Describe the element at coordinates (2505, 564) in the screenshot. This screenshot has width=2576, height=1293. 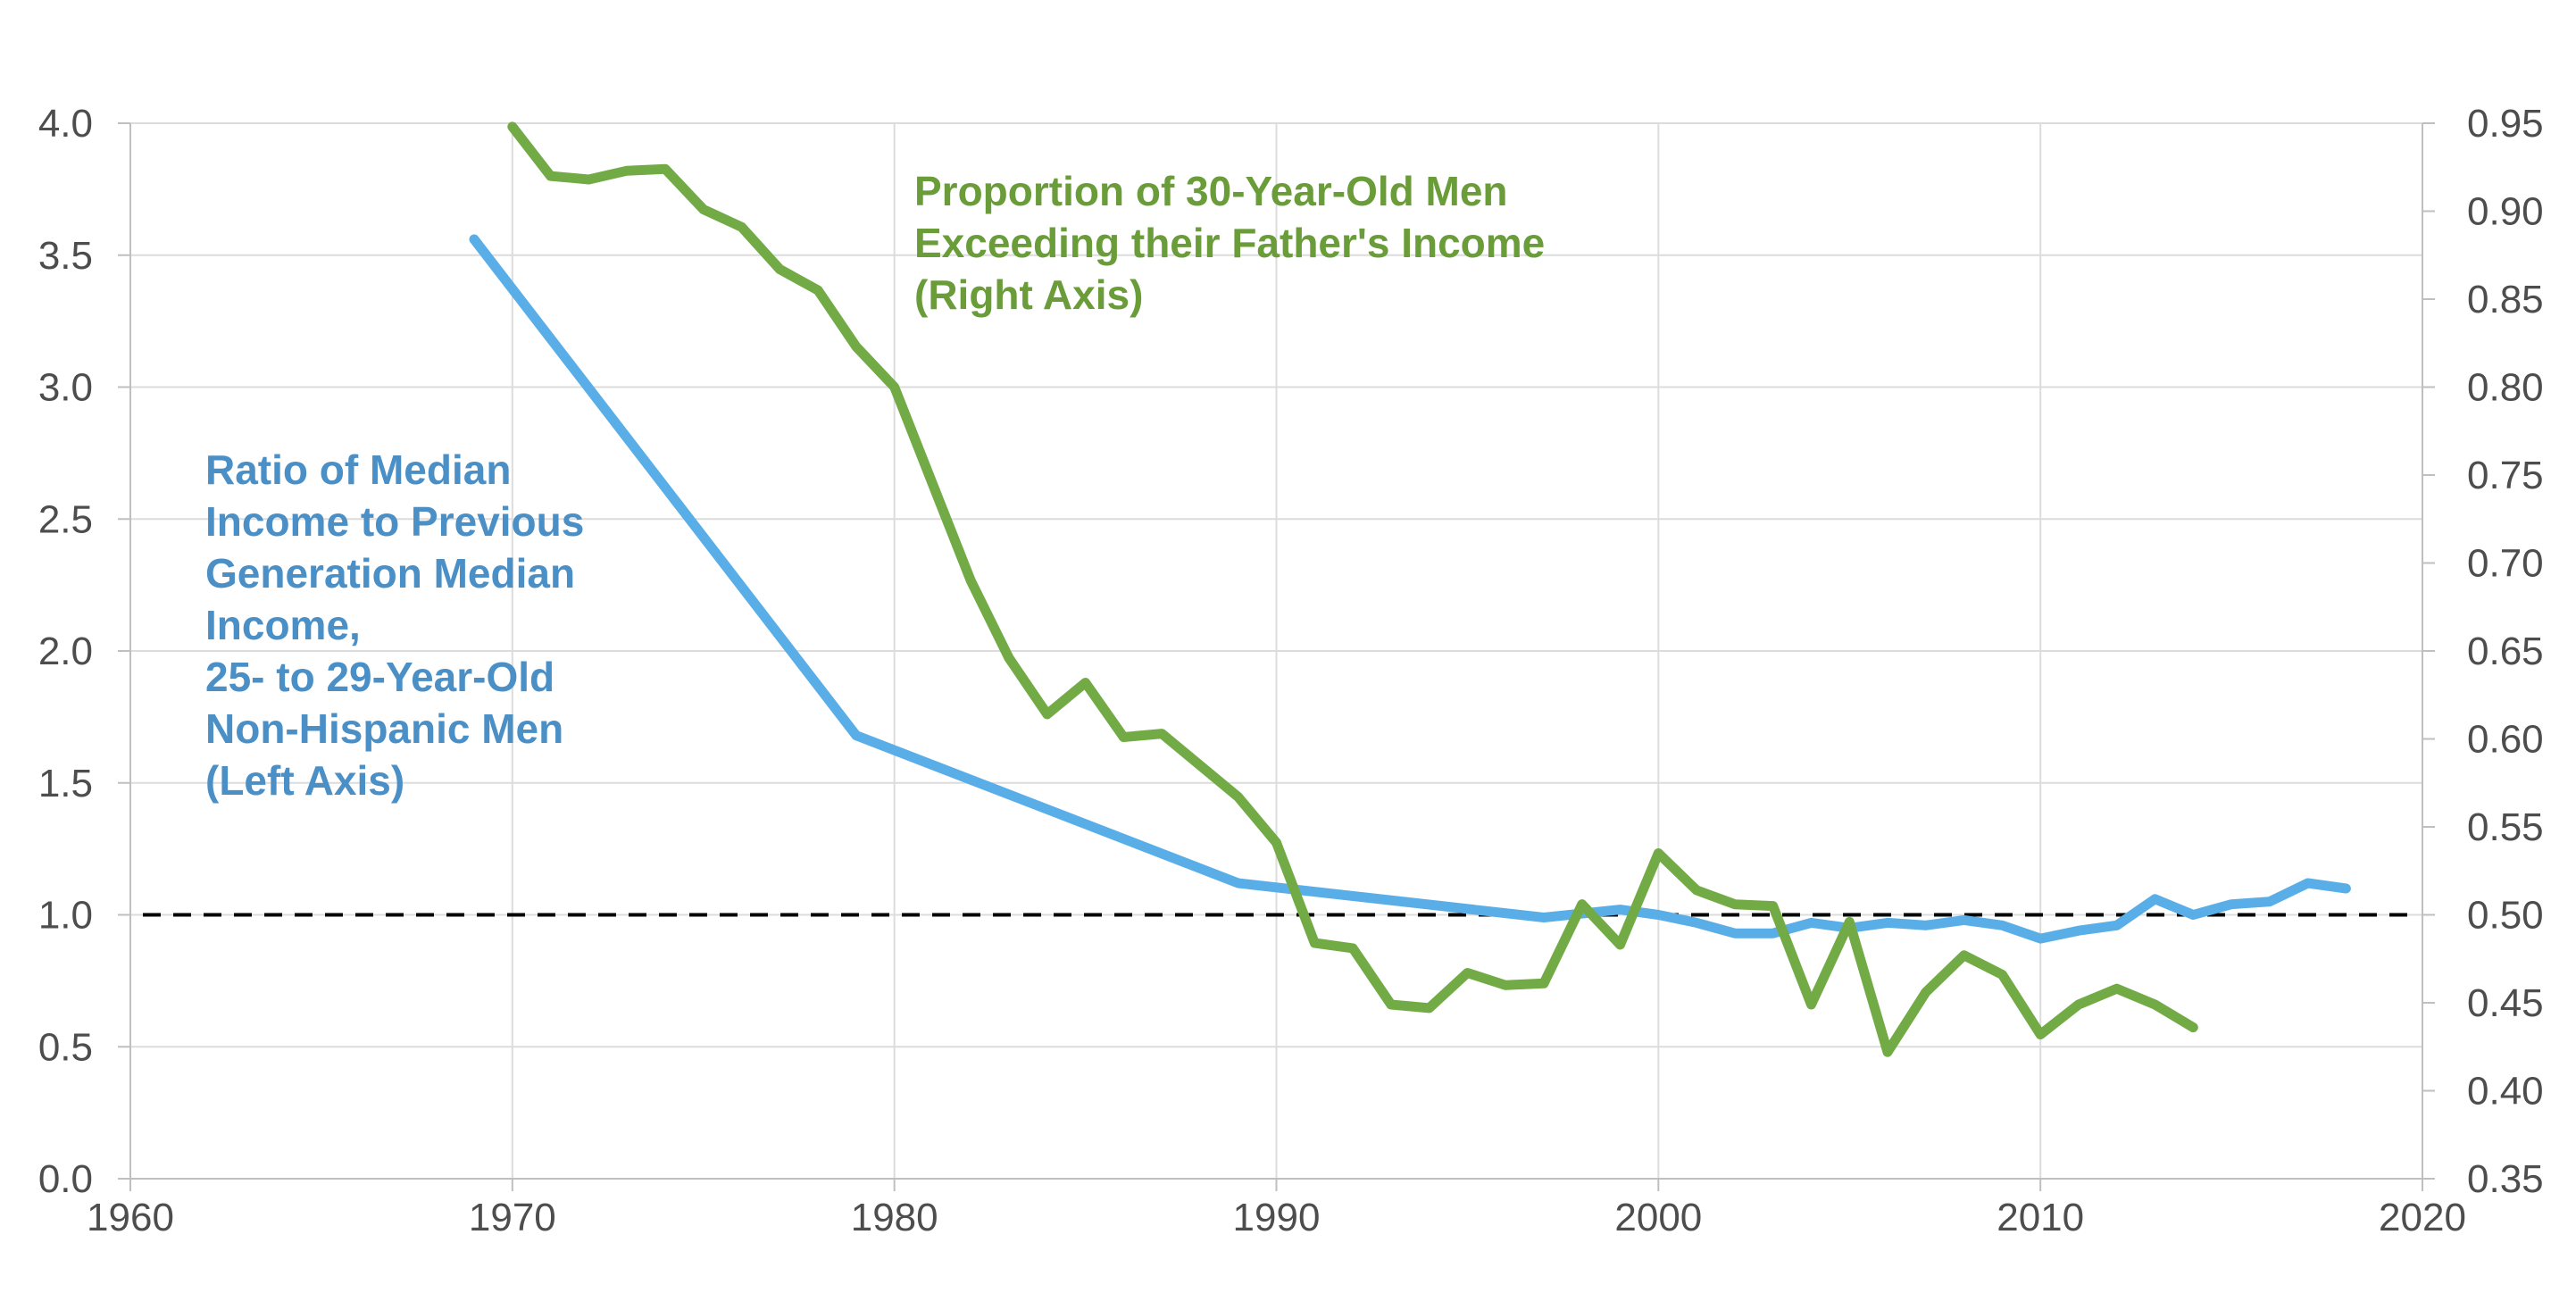
I see `y2-tick-label: 0.70` at that location.